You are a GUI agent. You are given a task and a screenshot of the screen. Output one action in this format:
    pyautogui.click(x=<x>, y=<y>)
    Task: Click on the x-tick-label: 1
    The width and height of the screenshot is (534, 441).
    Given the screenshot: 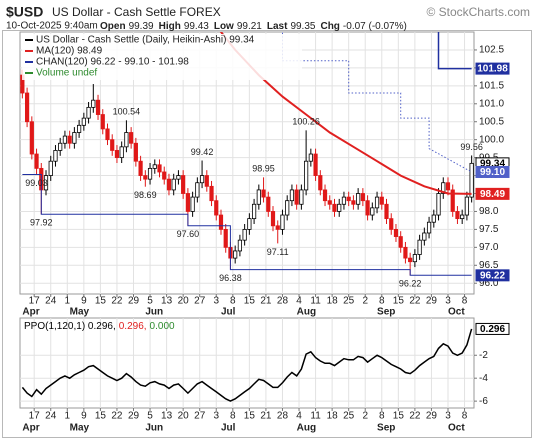 What is the action you would take?
    pyautogui.click(x=68, y=416)
    